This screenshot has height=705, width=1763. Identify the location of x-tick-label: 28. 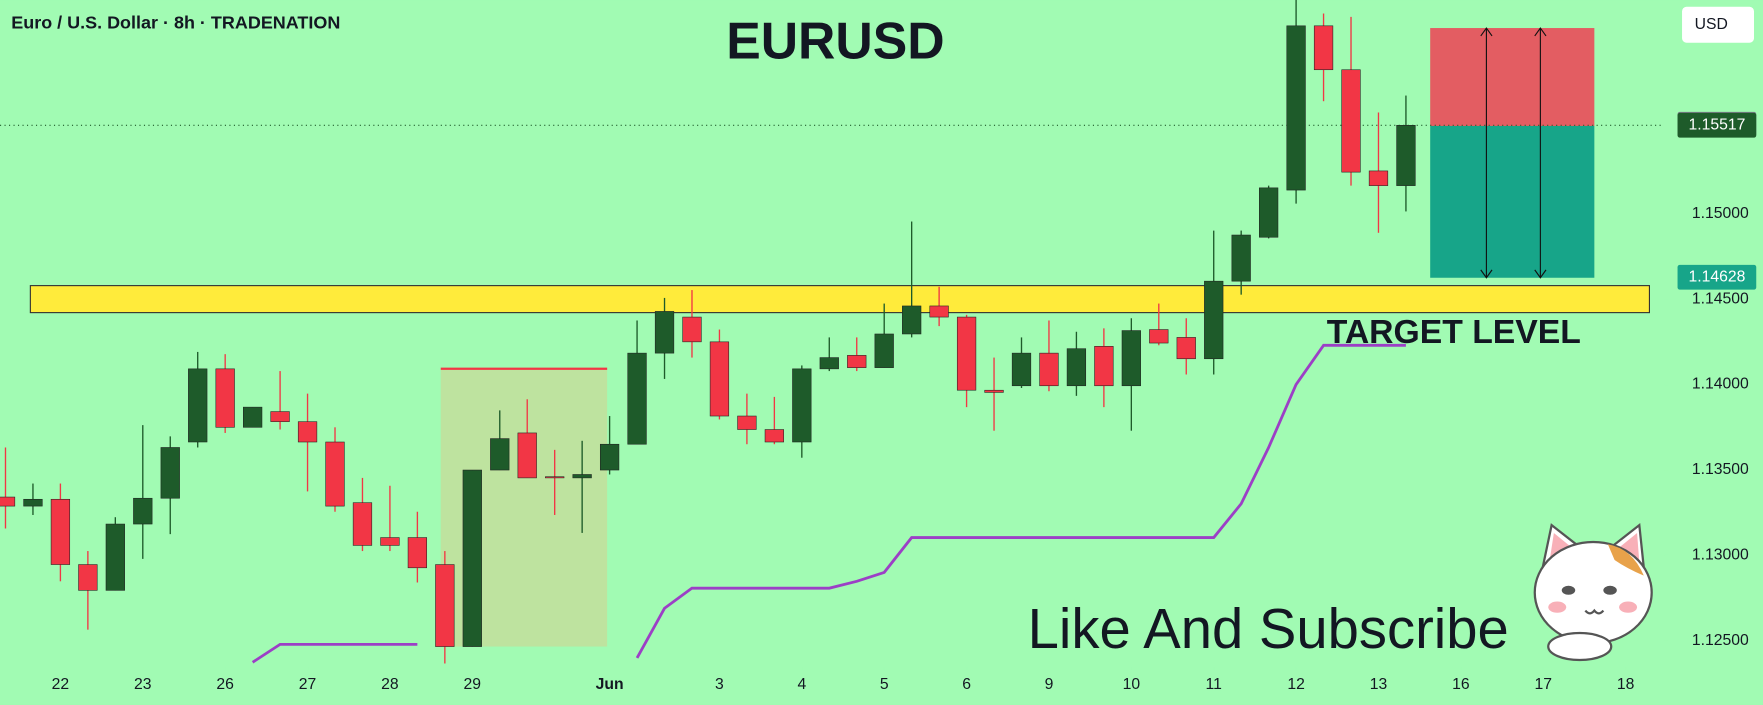
(390, 684).